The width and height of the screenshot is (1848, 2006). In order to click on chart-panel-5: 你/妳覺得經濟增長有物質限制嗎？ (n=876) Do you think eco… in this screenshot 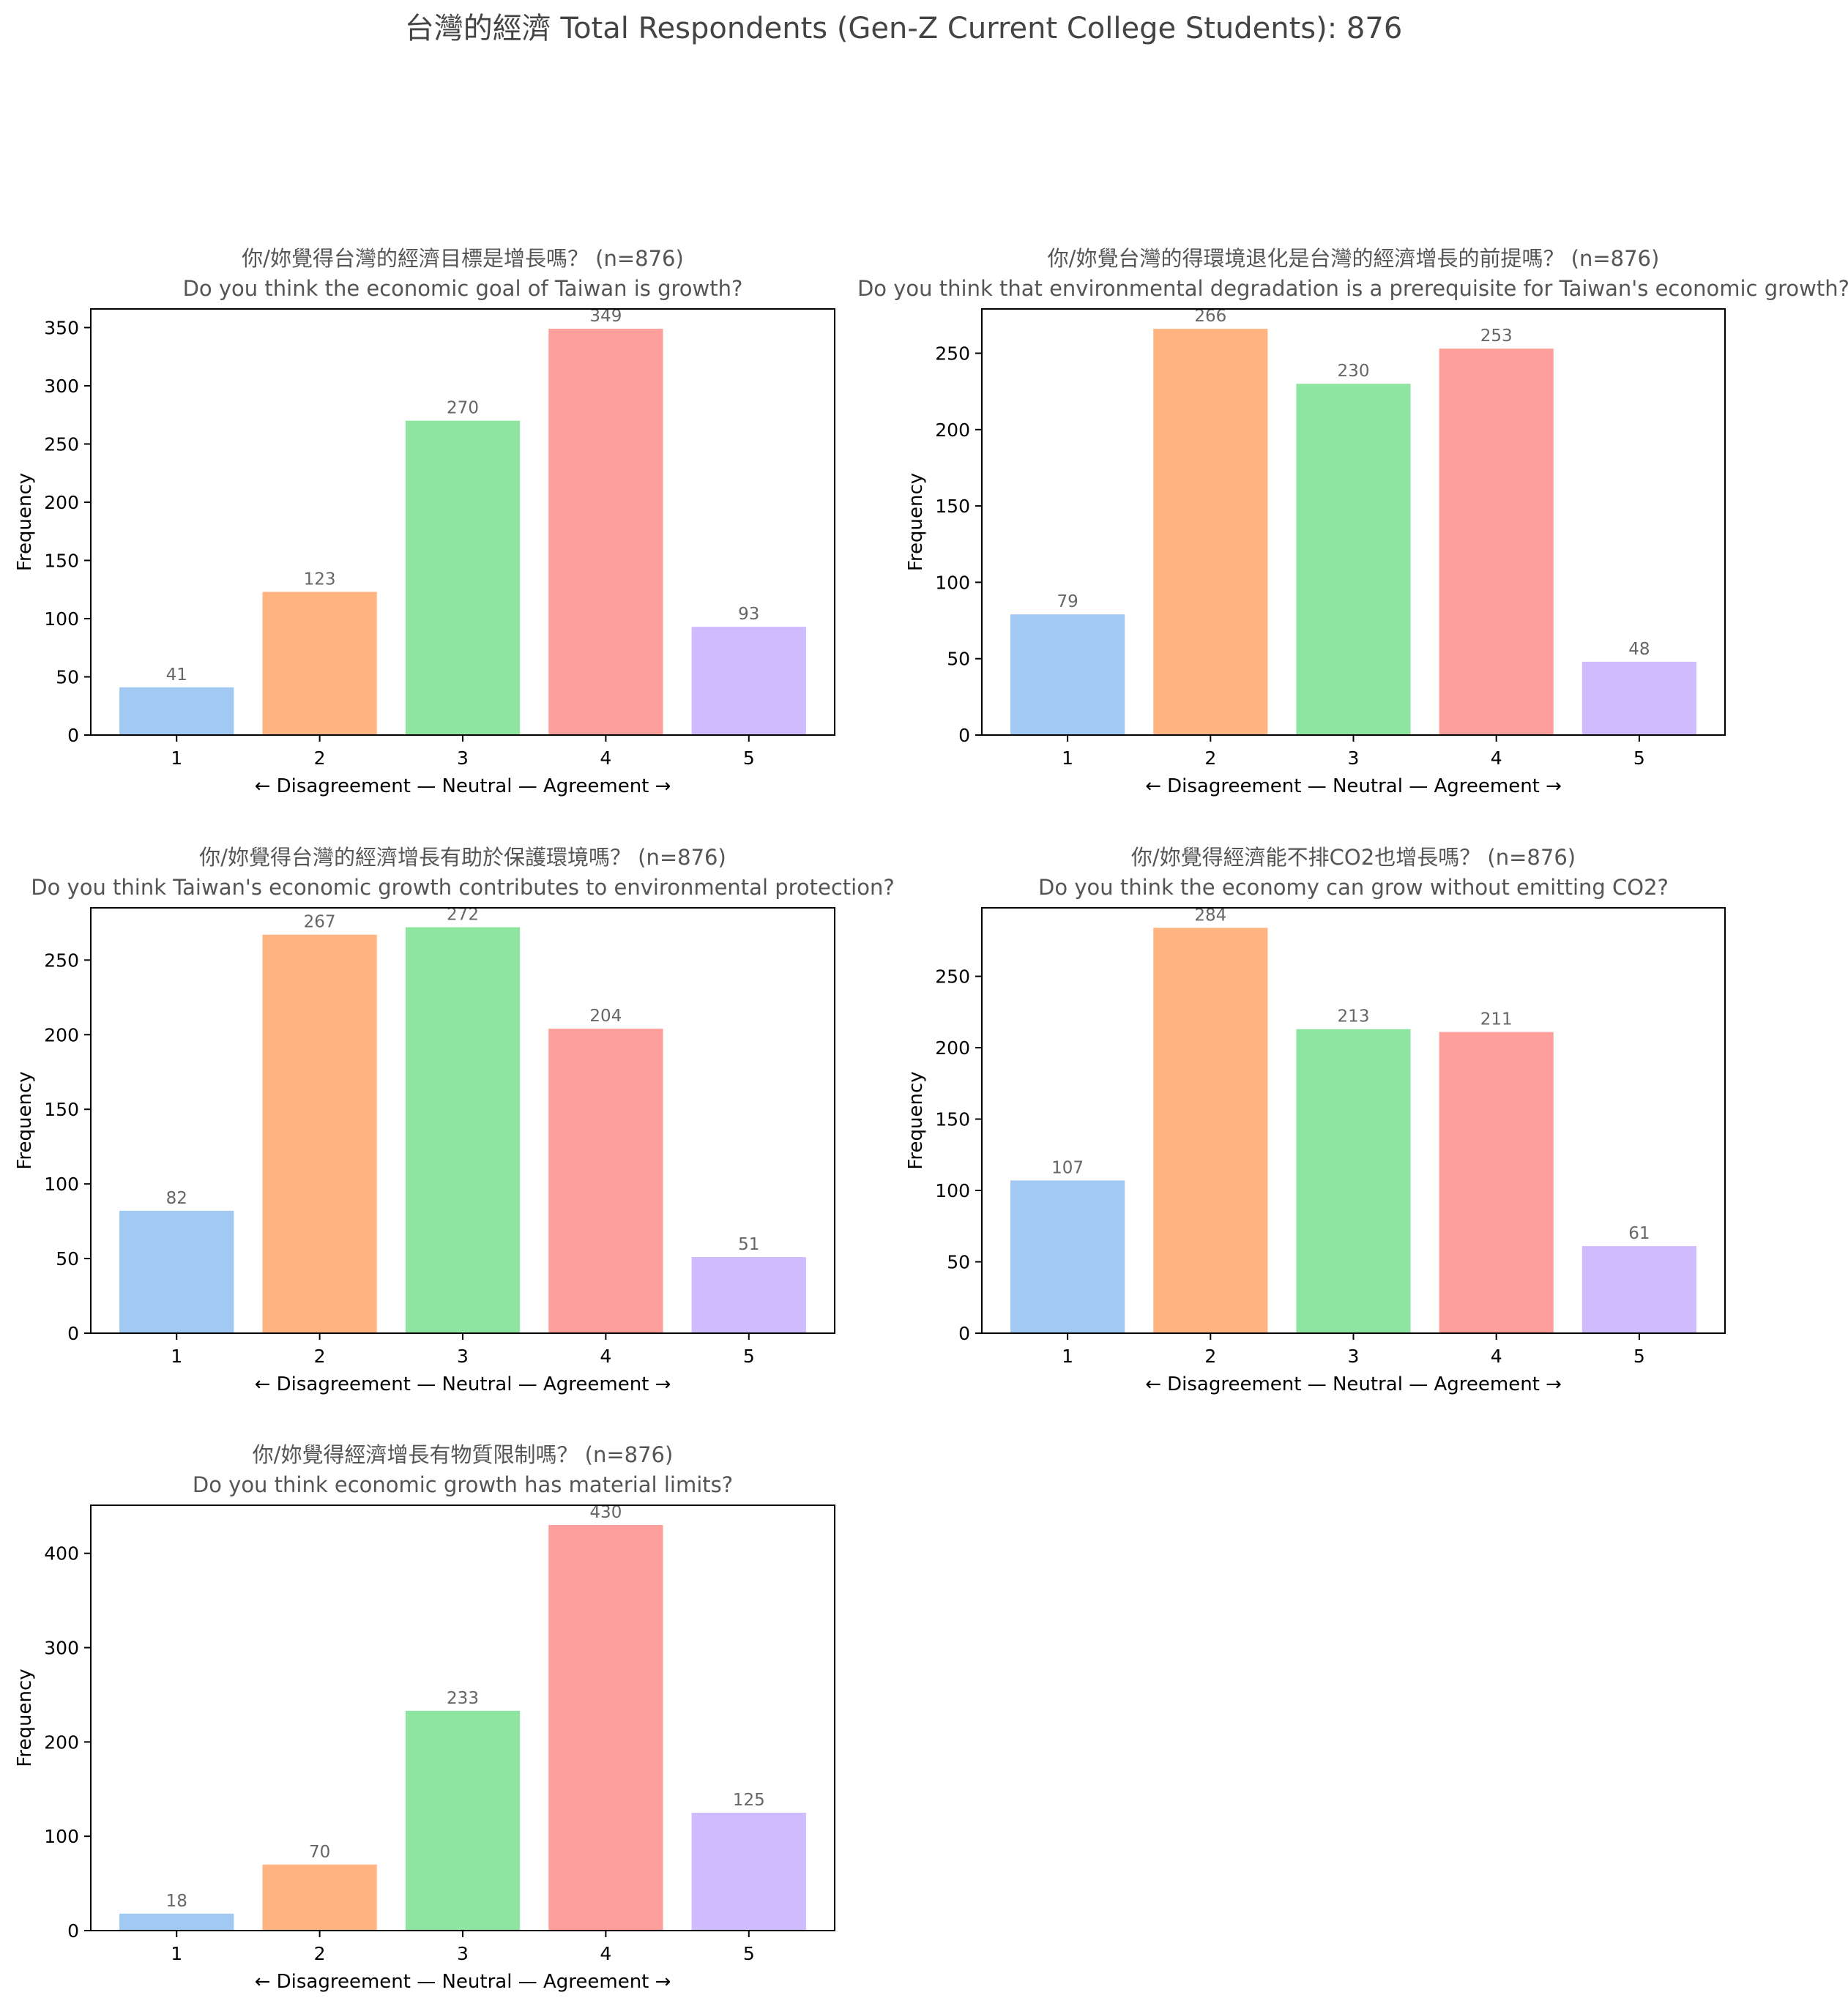, I will do `click(424, 1718)`.